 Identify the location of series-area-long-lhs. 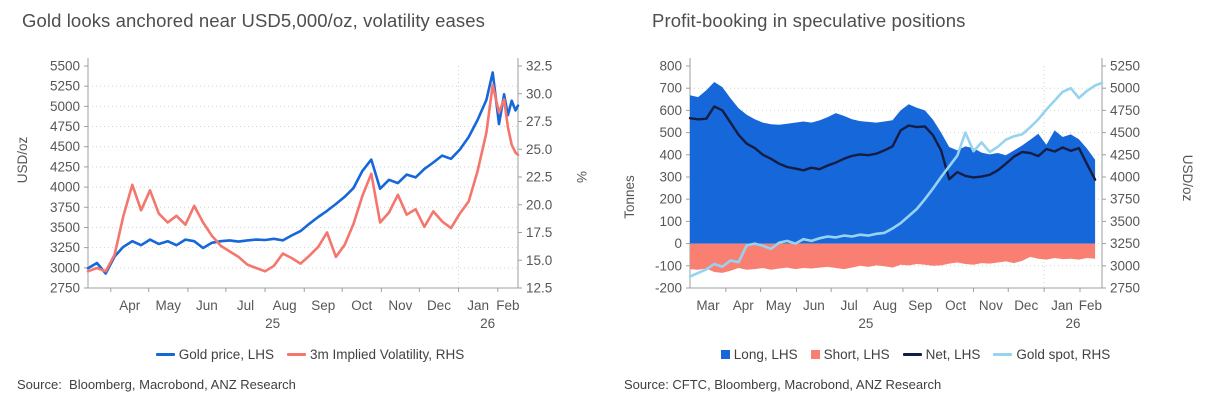
(893, 163).